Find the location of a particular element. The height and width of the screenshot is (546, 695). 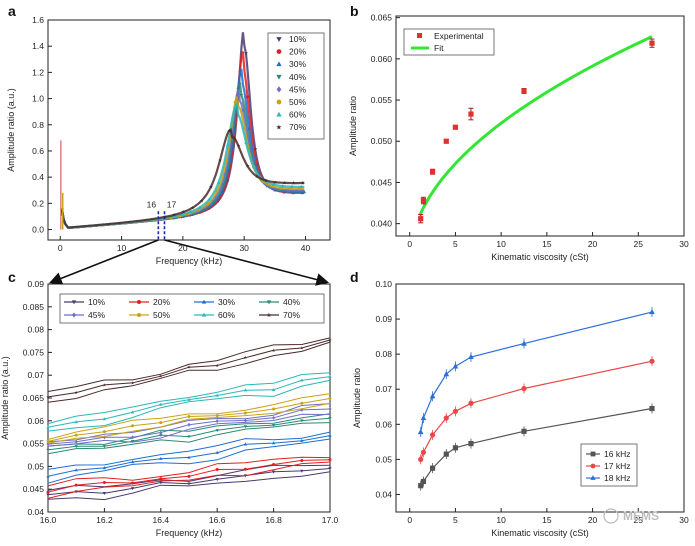

x-tick-label: 5 is located at coordinates (455, 244).